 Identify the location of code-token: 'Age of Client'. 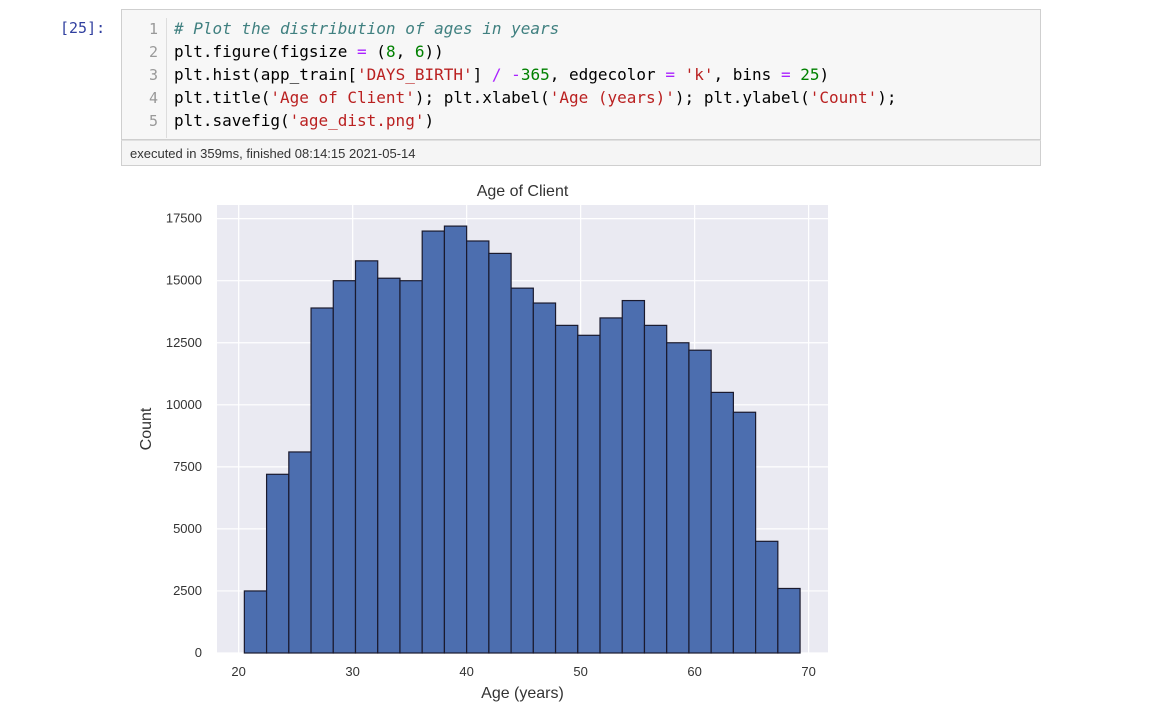
(342, 97).